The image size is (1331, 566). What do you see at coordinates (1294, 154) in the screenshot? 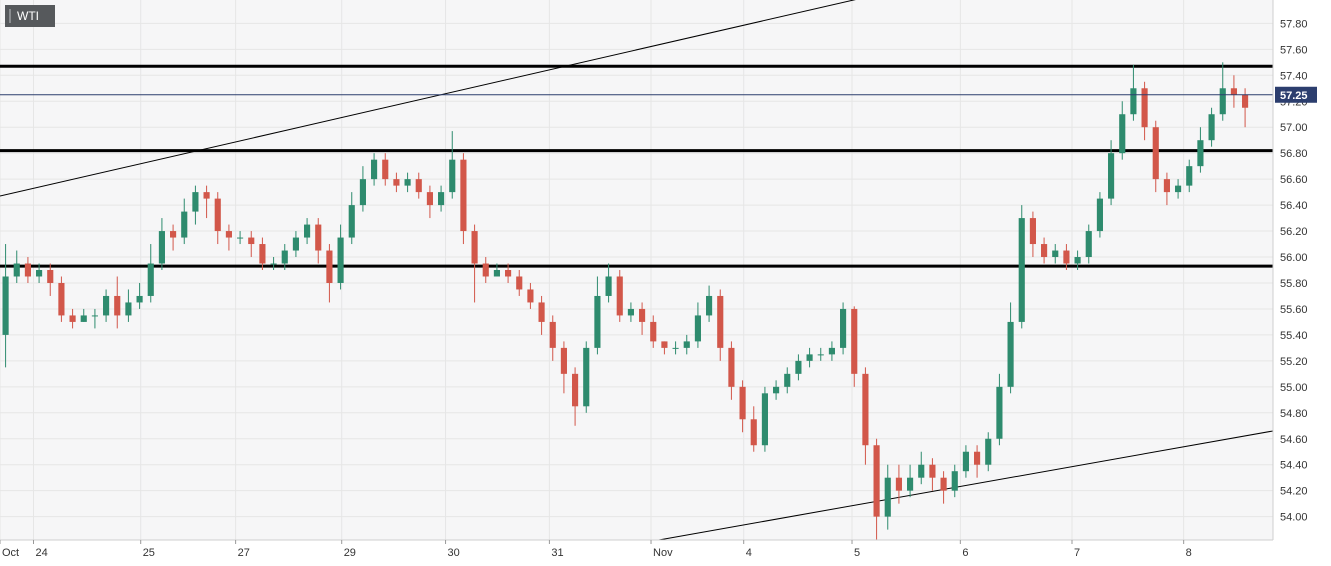
I see `y-tick-label: 56.80` at bounding box center [1294, 154].